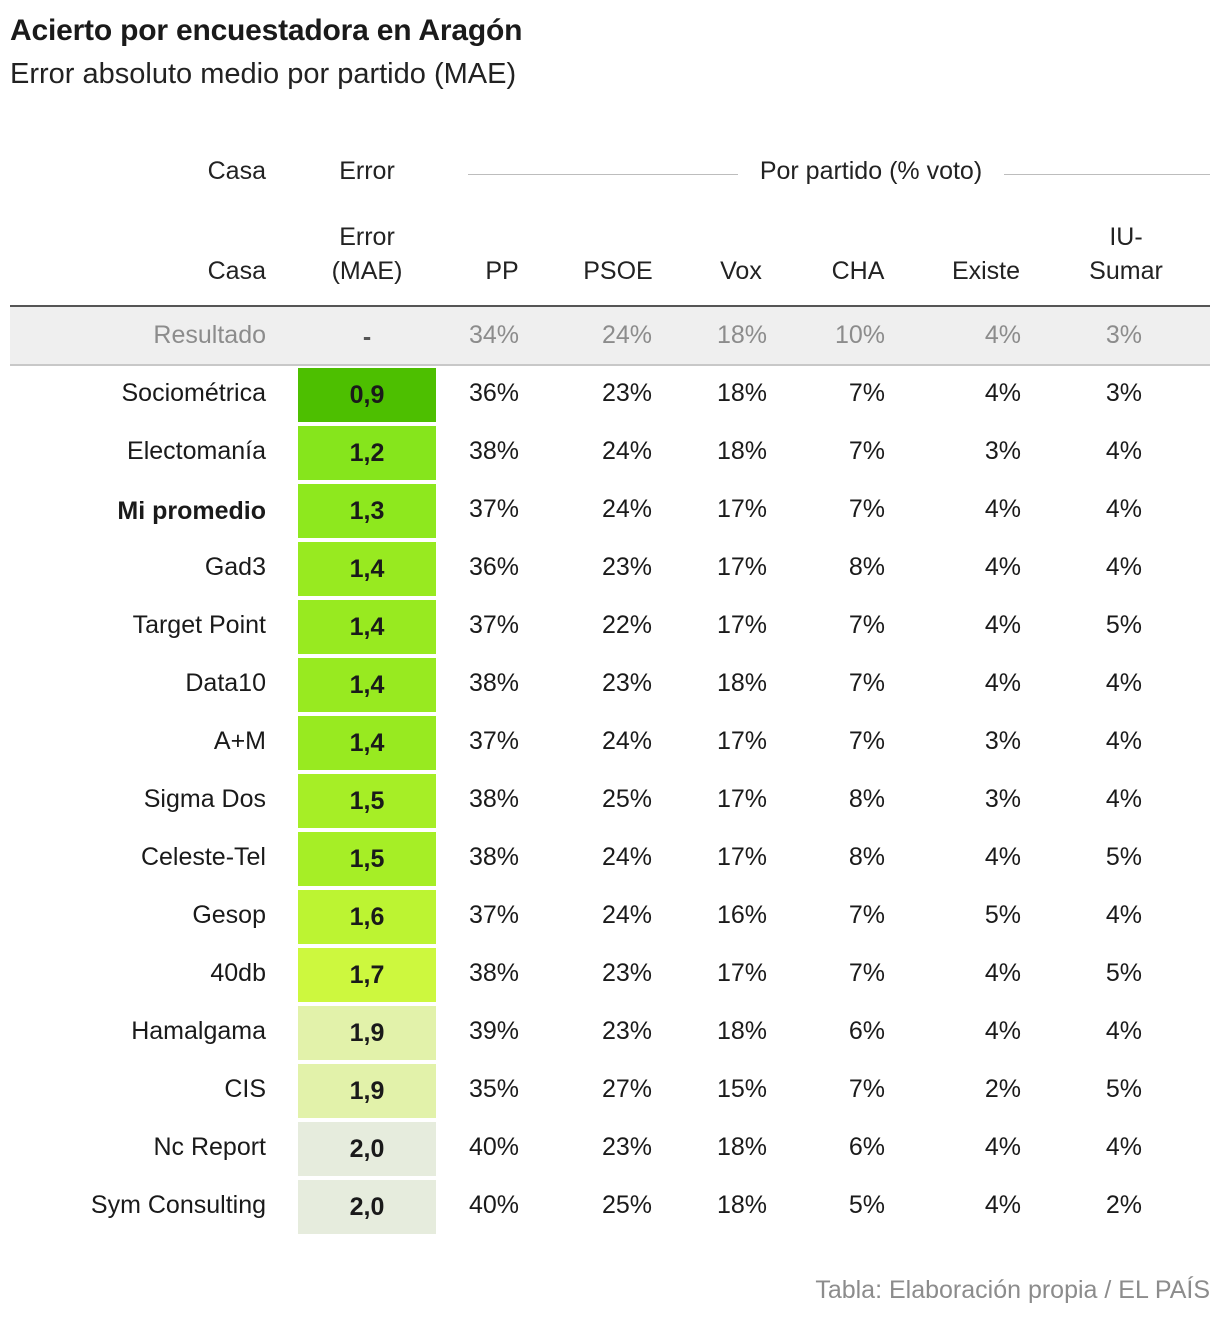  What do you see at coordinates (194, 393) in the screenshot?
I see `row-label: Sociométrica` at bounding box center [194, 393].